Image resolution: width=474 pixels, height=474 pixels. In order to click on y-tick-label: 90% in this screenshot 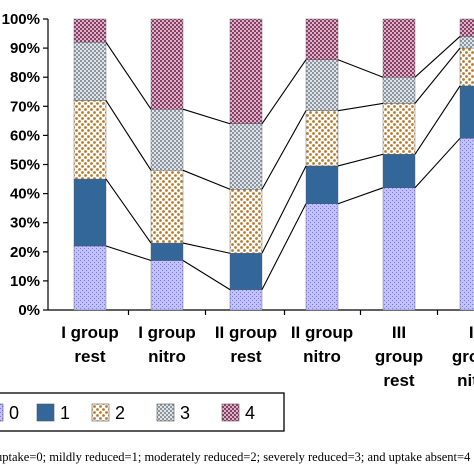, I will do `click(25, 48)`.